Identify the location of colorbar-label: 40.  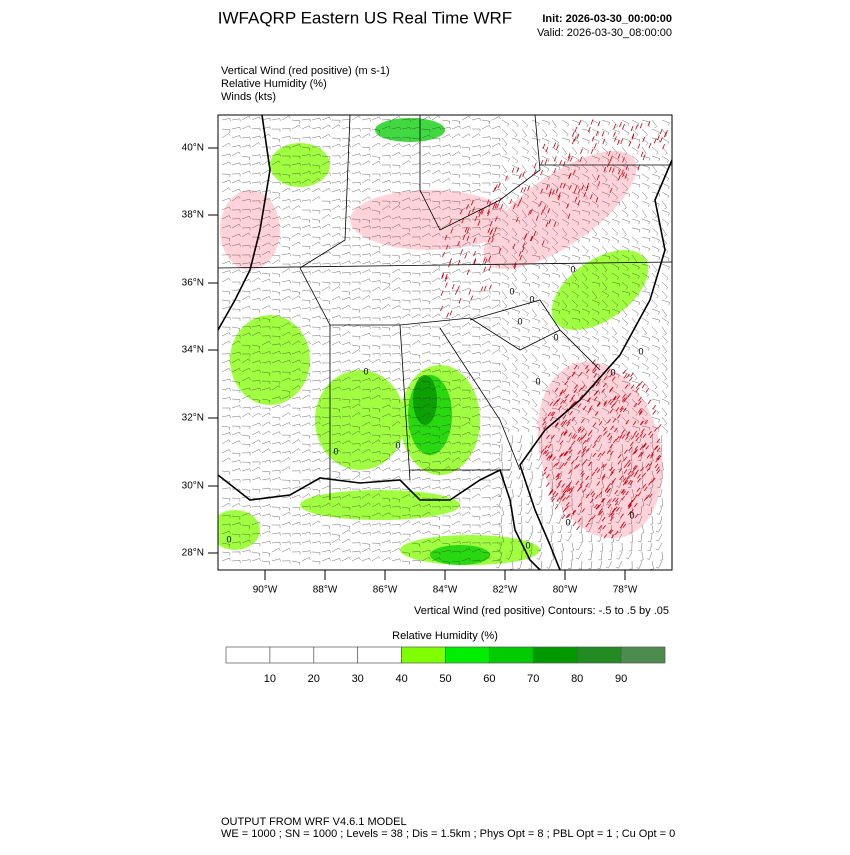
(401, 679).